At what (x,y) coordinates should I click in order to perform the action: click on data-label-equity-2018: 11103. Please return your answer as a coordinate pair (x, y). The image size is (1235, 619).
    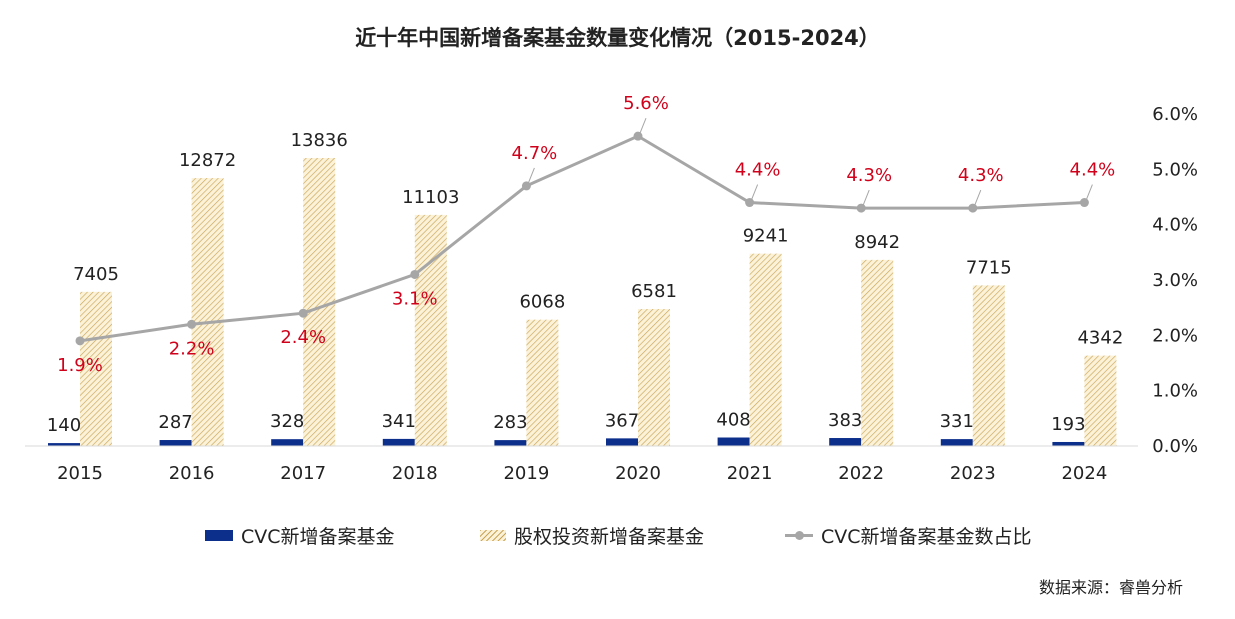
    Looking at the image, I should click on (430, 197).